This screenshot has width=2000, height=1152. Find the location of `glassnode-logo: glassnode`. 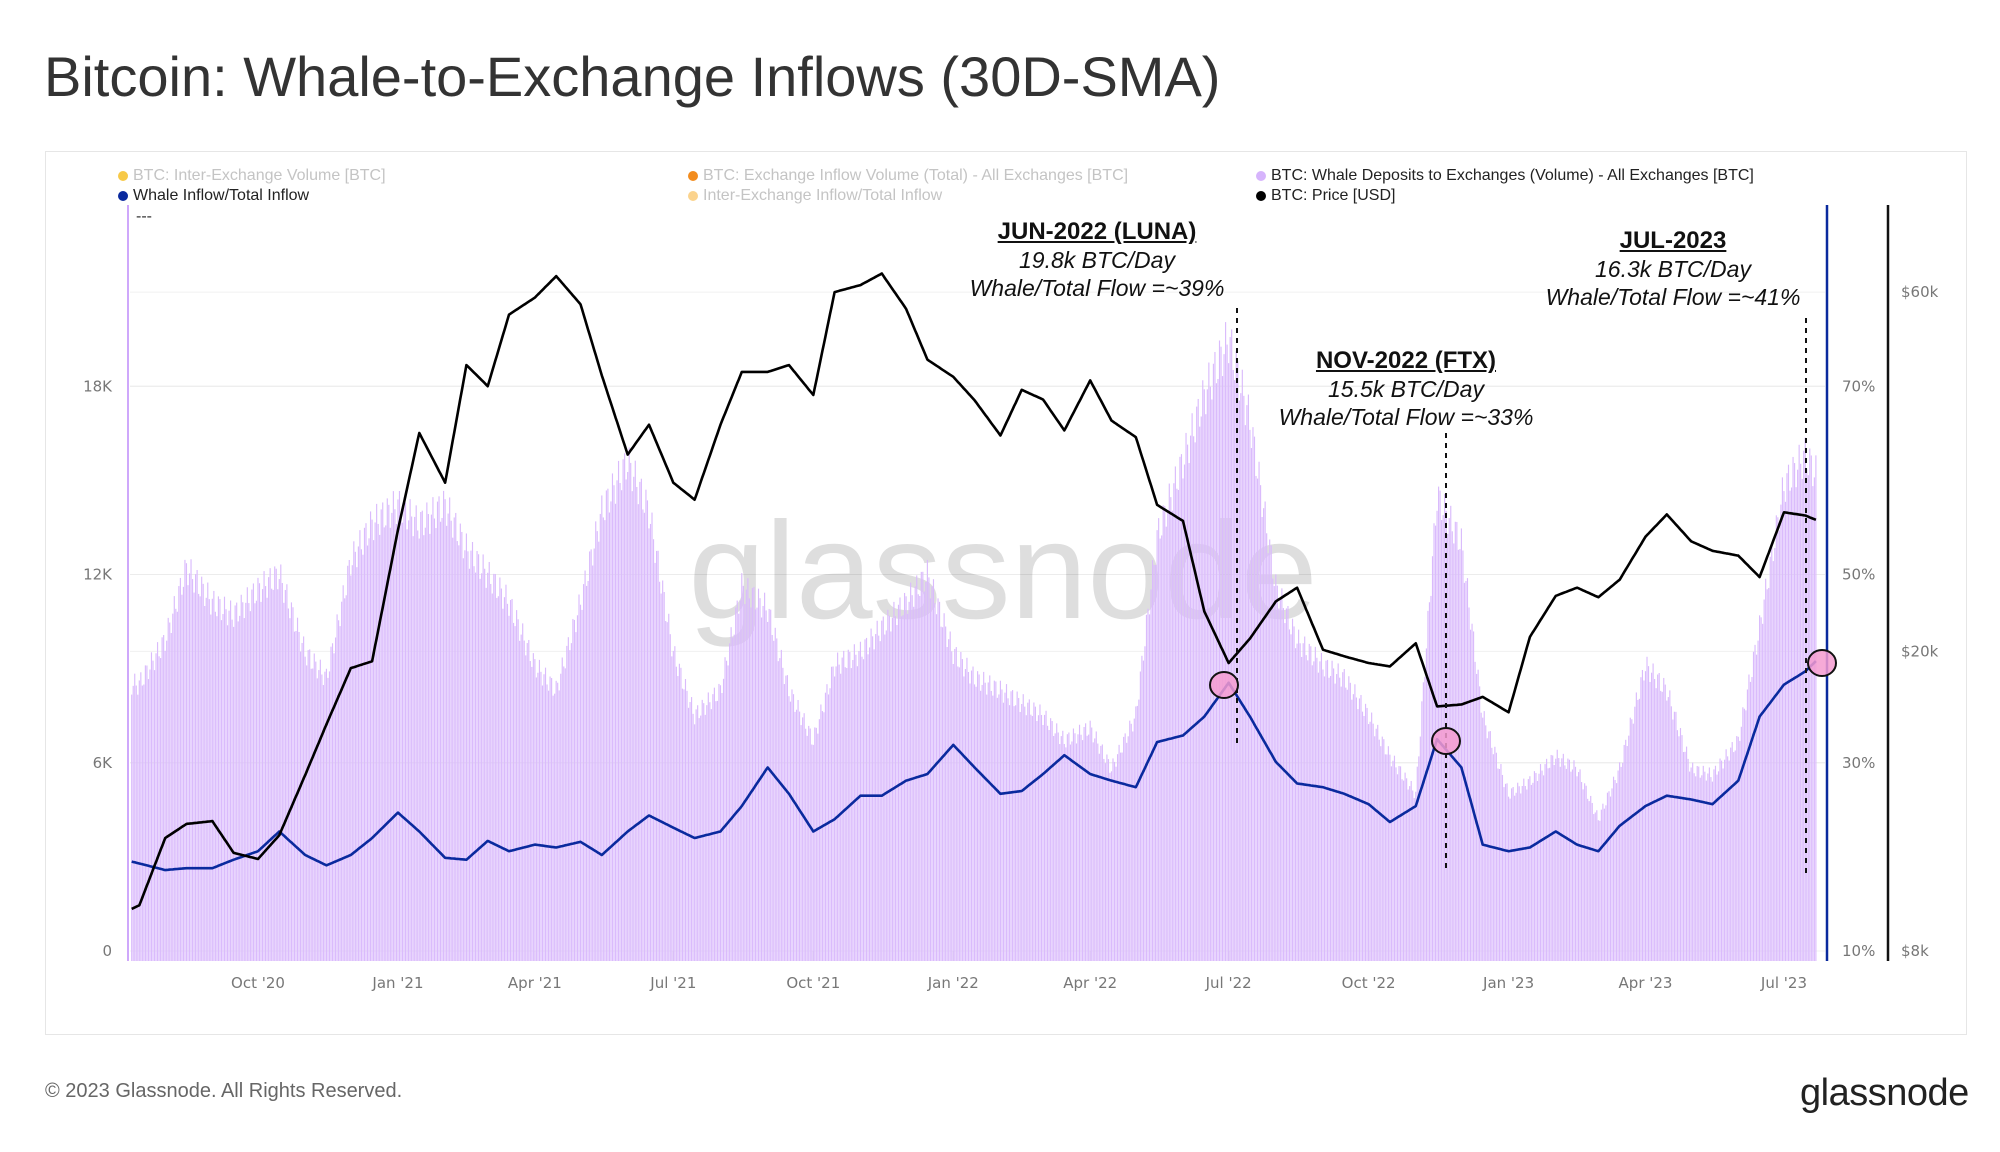

glassnode-logo: glassnode is located at coordinates (1884, 1093).